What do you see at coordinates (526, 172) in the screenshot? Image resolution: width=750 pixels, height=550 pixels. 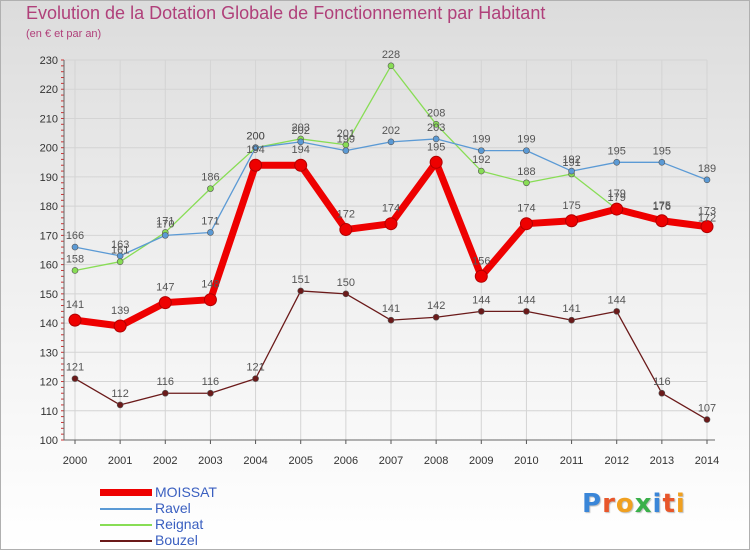 I see `data-label-reignat: 188` at bounding box center [526, 172].